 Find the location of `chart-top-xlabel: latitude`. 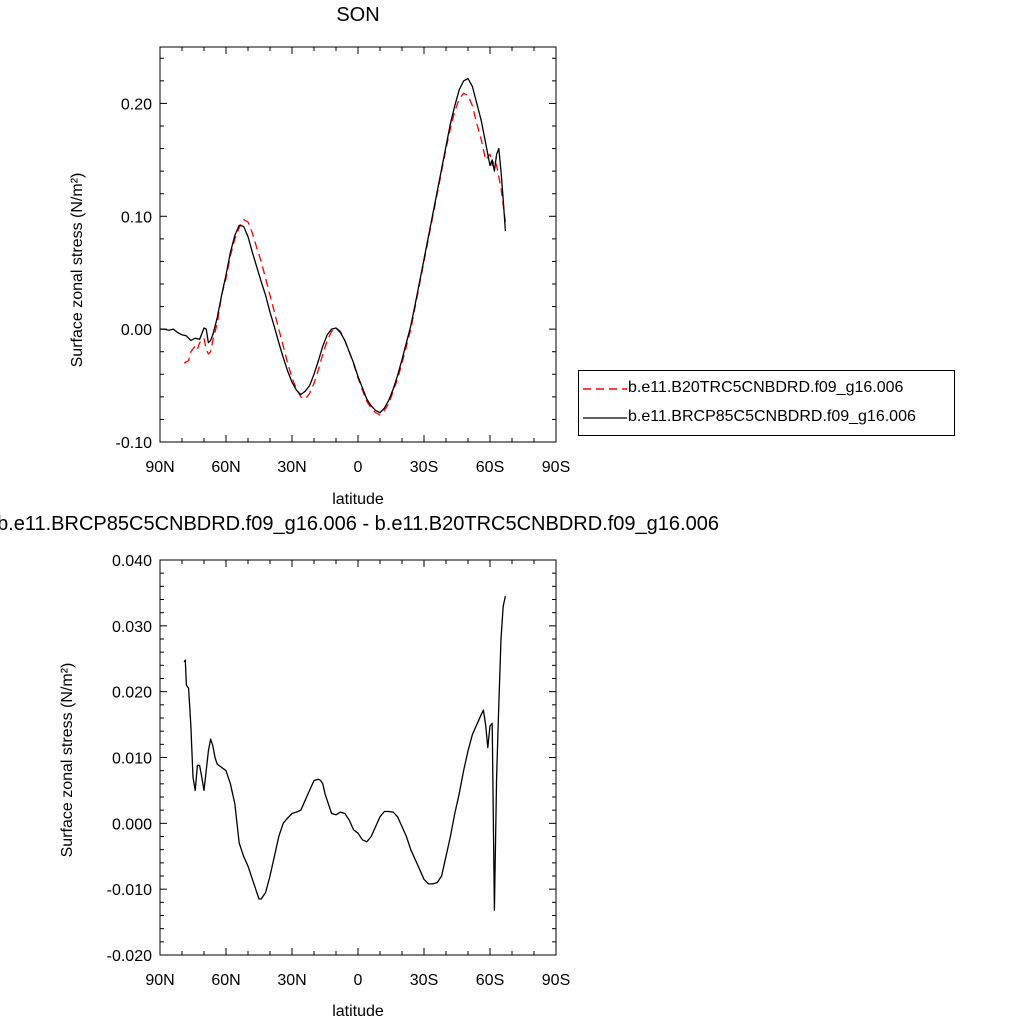

chart-top-xlabel: latitude is located at coordinates (358, 499).